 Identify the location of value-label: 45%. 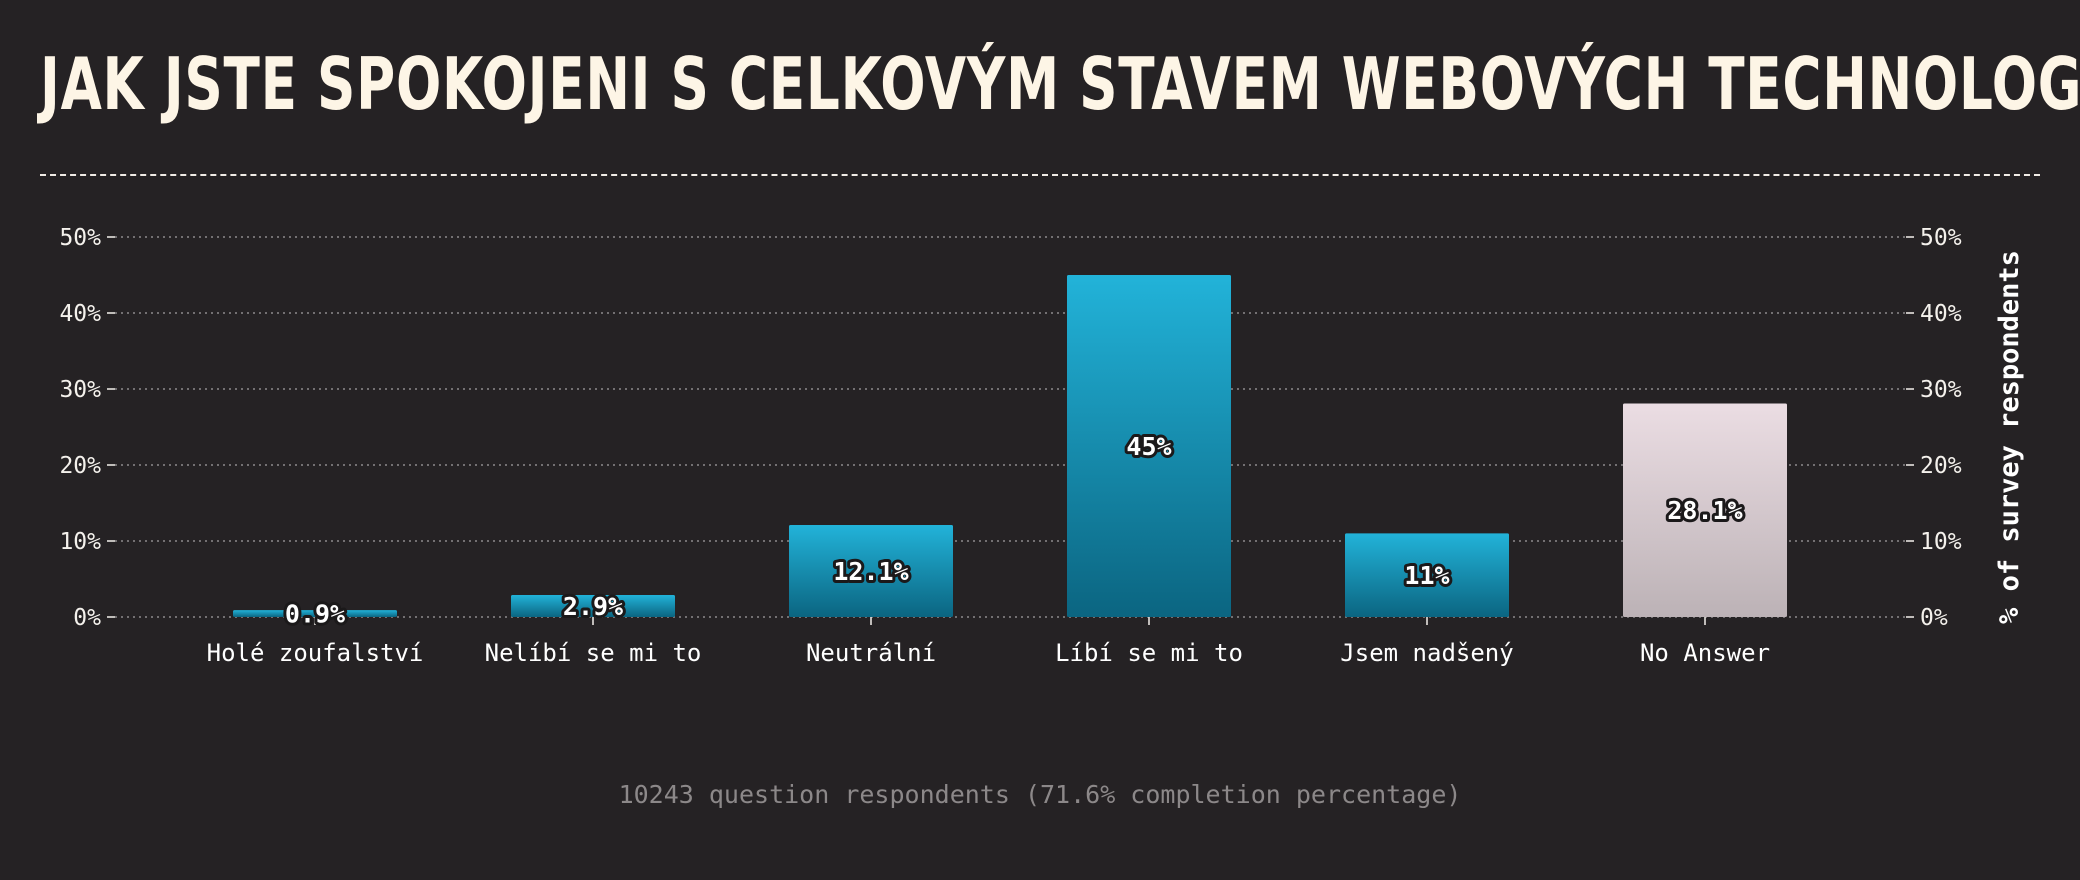
(1148, 446).